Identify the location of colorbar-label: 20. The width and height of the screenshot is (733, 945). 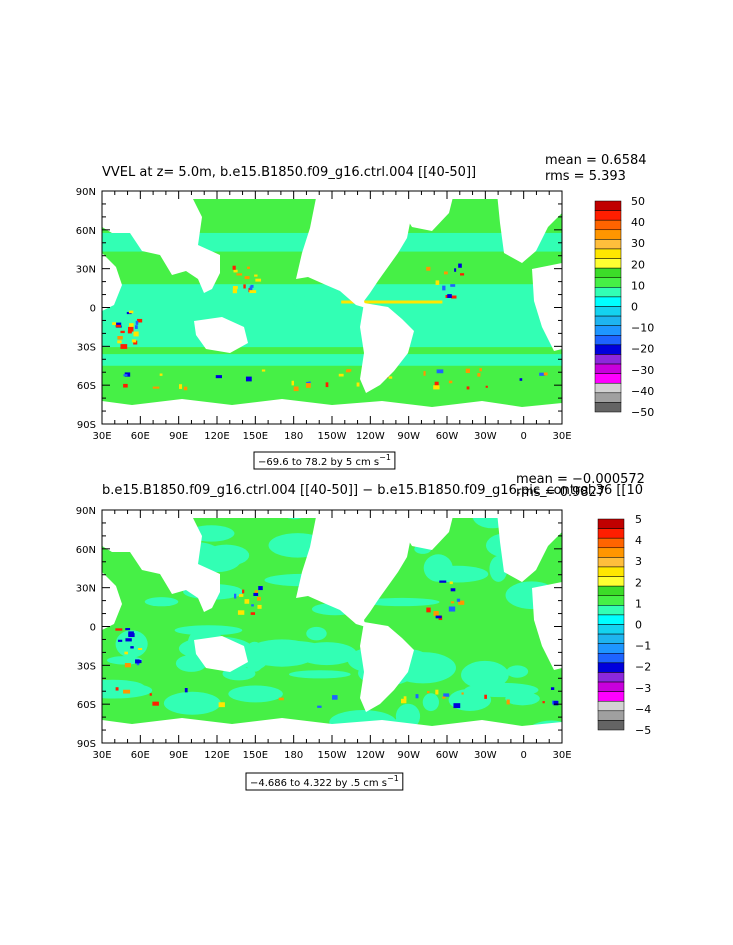
(638, 264).